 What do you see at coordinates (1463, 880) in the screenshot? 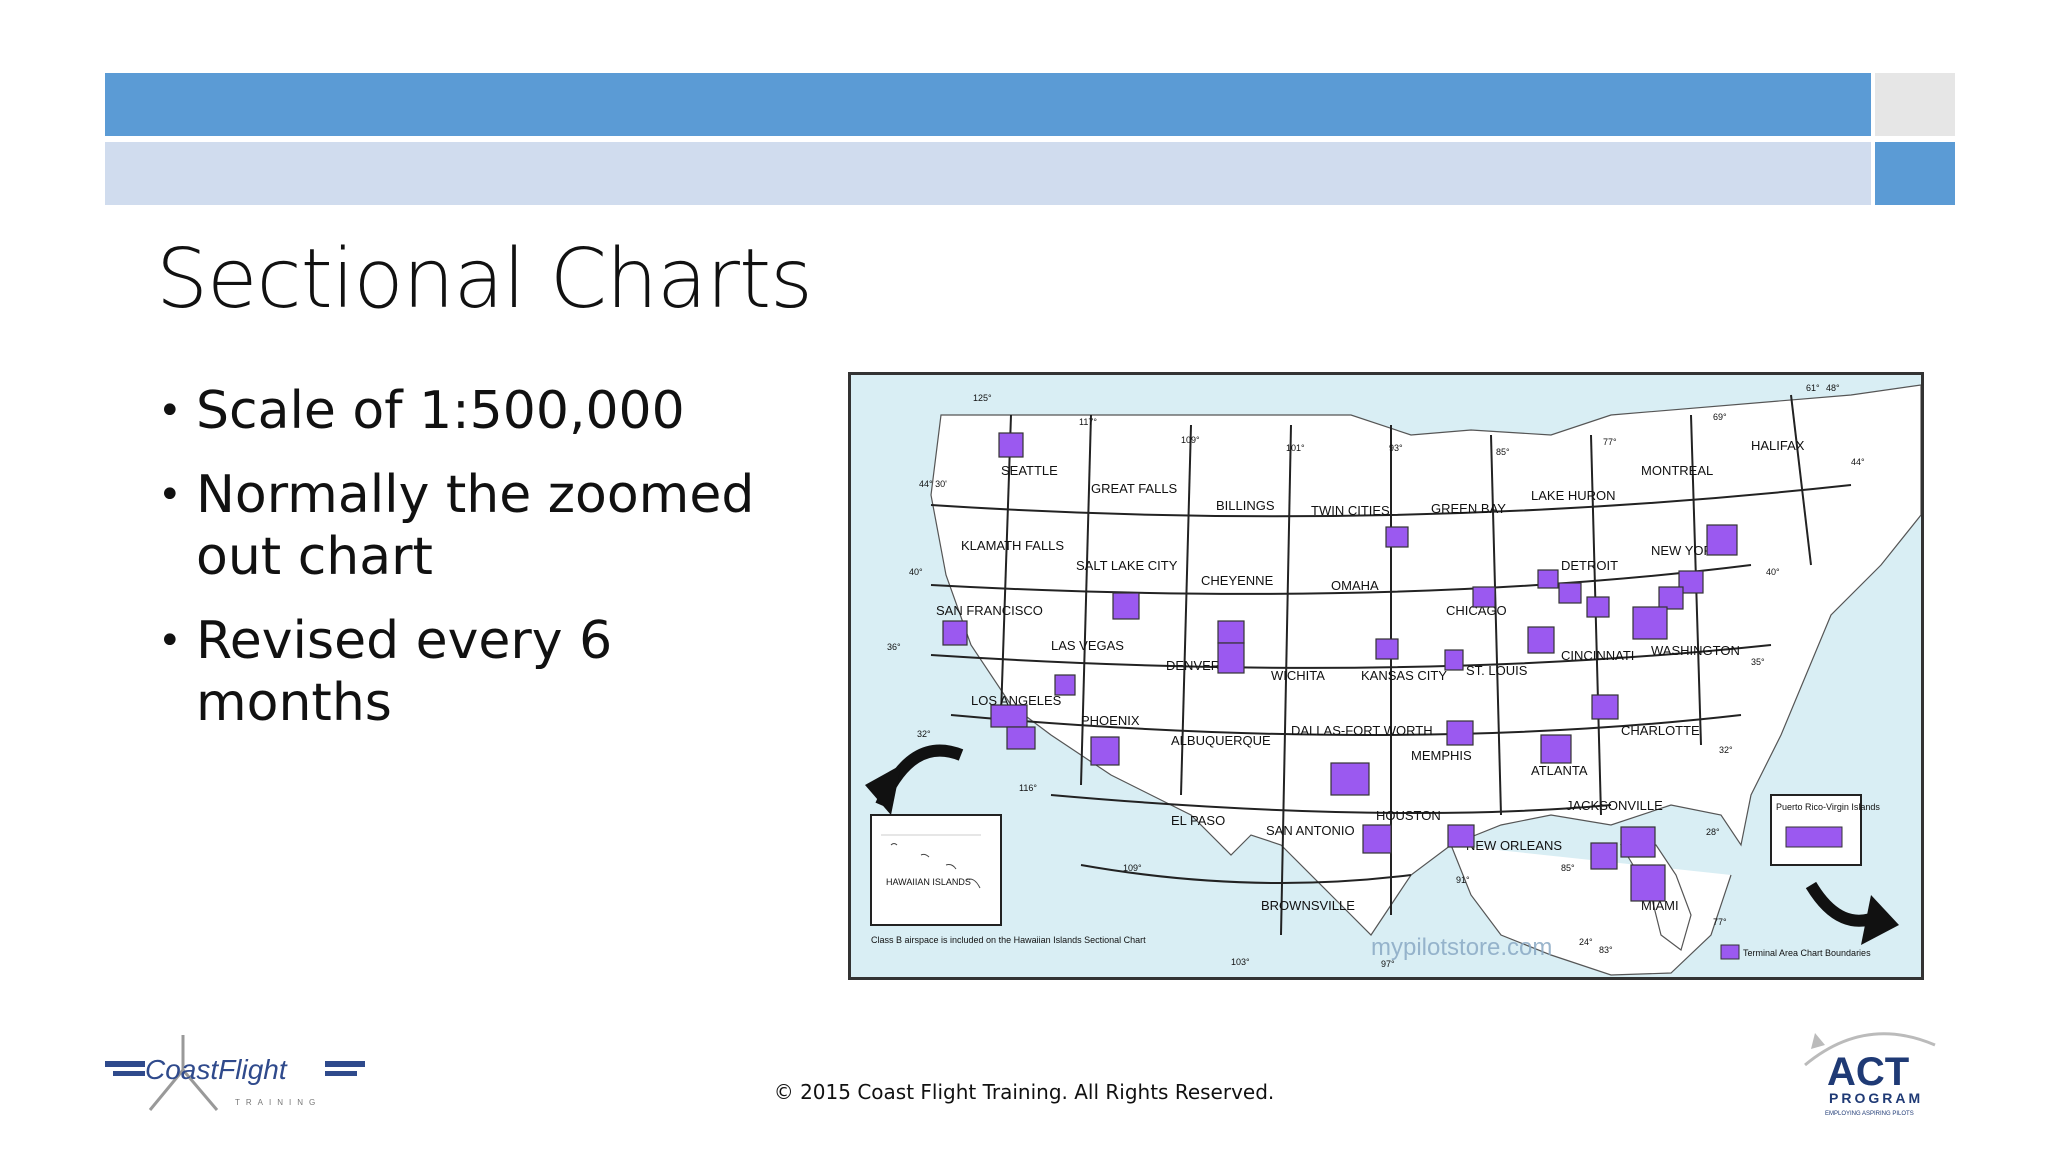
I see `degree-label: 91°` at bounding box center [1463, 880].